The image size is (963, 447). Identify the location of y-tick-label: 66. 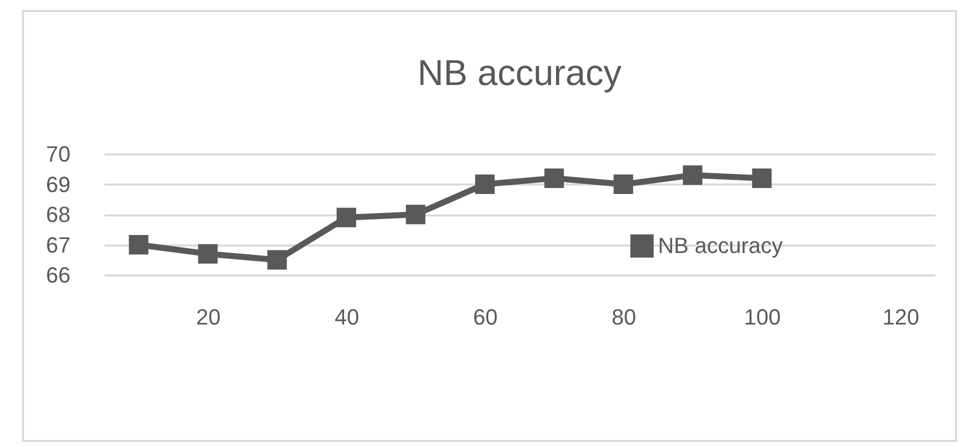
(58, 275).